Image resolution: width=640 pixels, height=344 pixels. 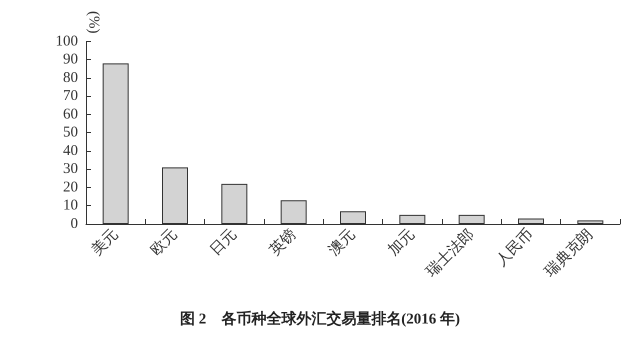 I want to click on y-tick-label: 20, so click(x=70, y=187).